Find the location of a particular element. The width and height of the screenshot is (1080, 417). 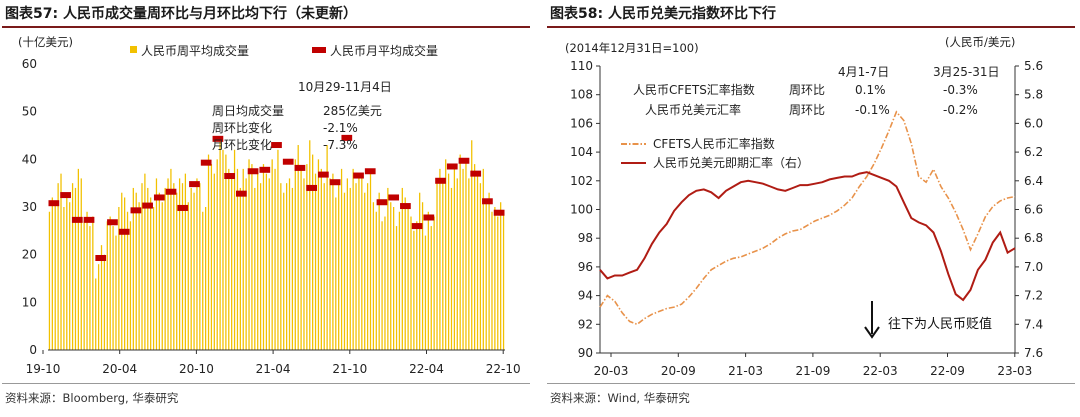

legend-monthly-swatch is located at coordinates (319, 50).